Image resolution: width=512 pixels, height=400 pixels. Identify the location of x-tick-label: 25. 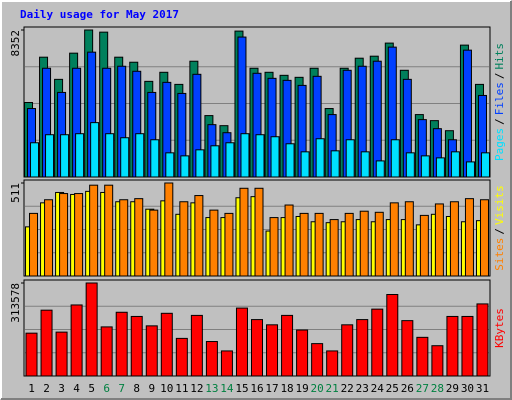
(392, 388).